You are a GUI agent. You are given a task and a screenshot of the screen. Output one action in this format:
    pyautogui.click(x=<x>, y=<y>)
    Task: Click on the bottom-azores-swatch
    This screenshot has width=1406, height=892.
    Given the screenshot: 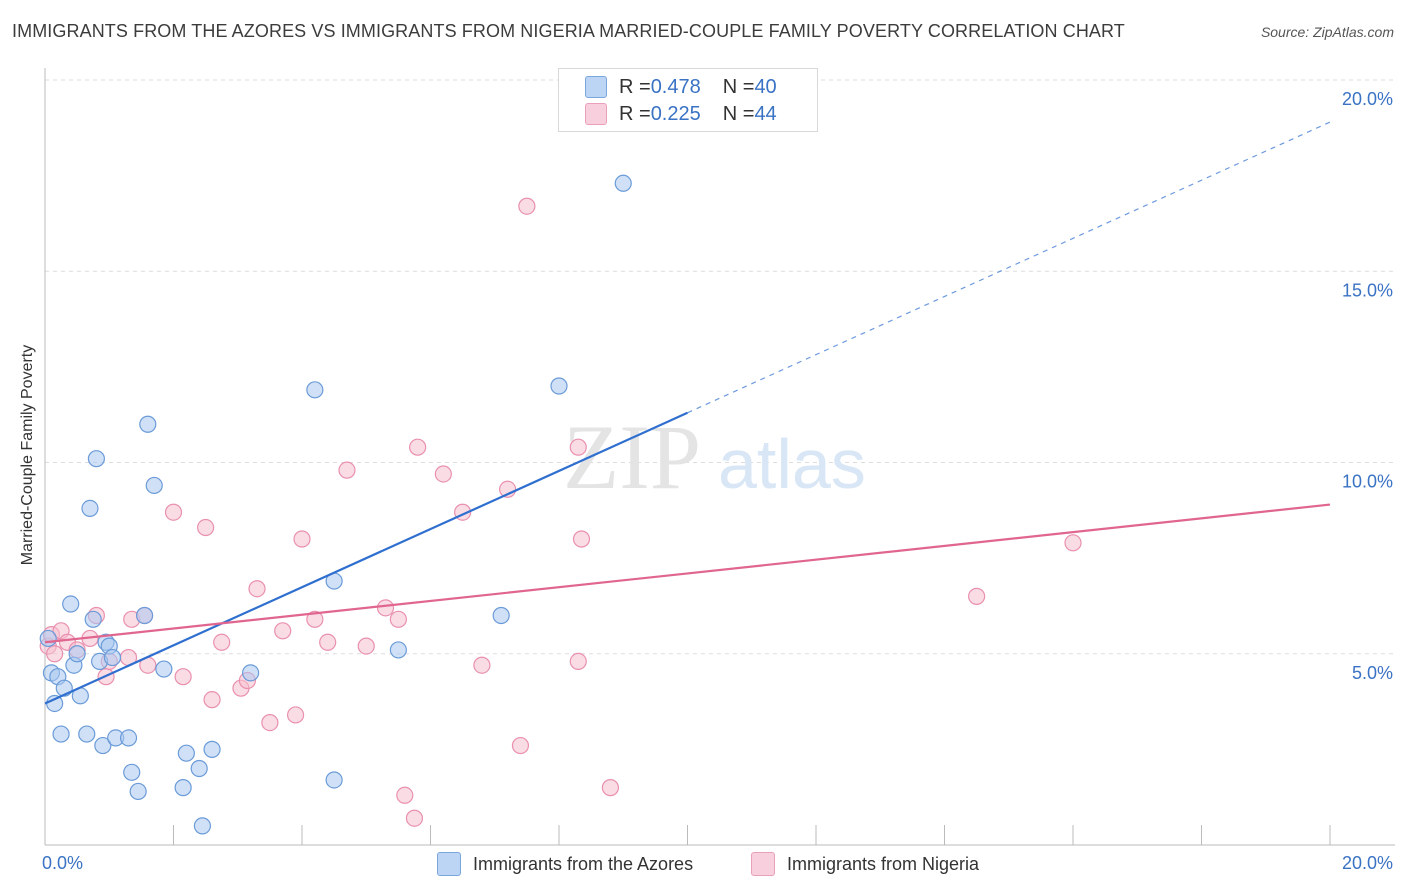 What is the action you would take?
    pyautogui.click(x=449, y=864)
    